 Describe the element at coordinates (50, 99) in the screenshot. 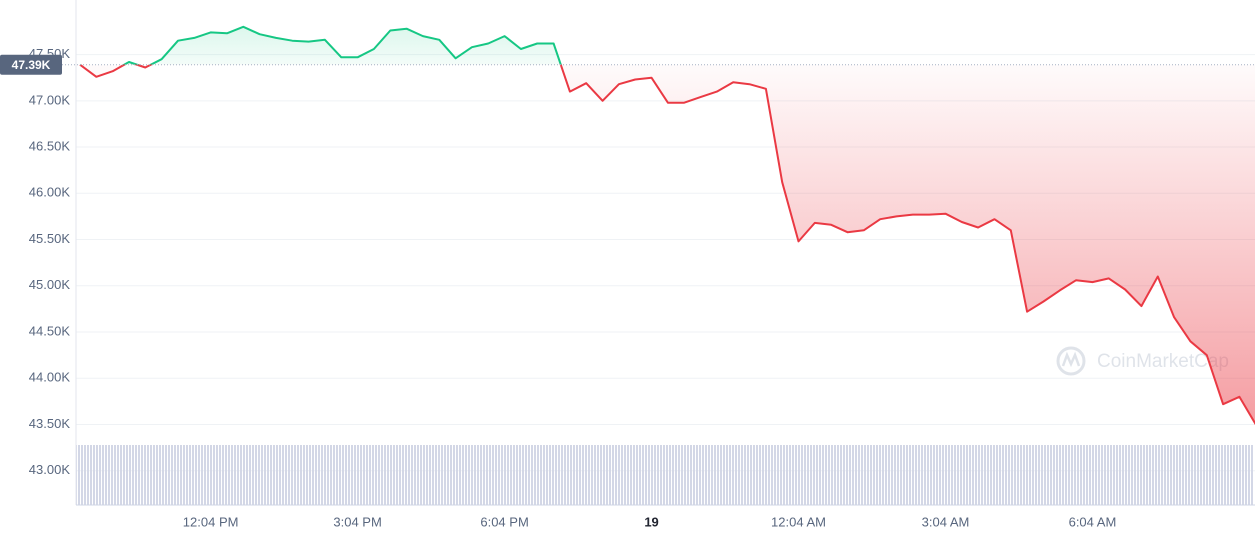

I see `y-tick-label: 47.00K` at that location.